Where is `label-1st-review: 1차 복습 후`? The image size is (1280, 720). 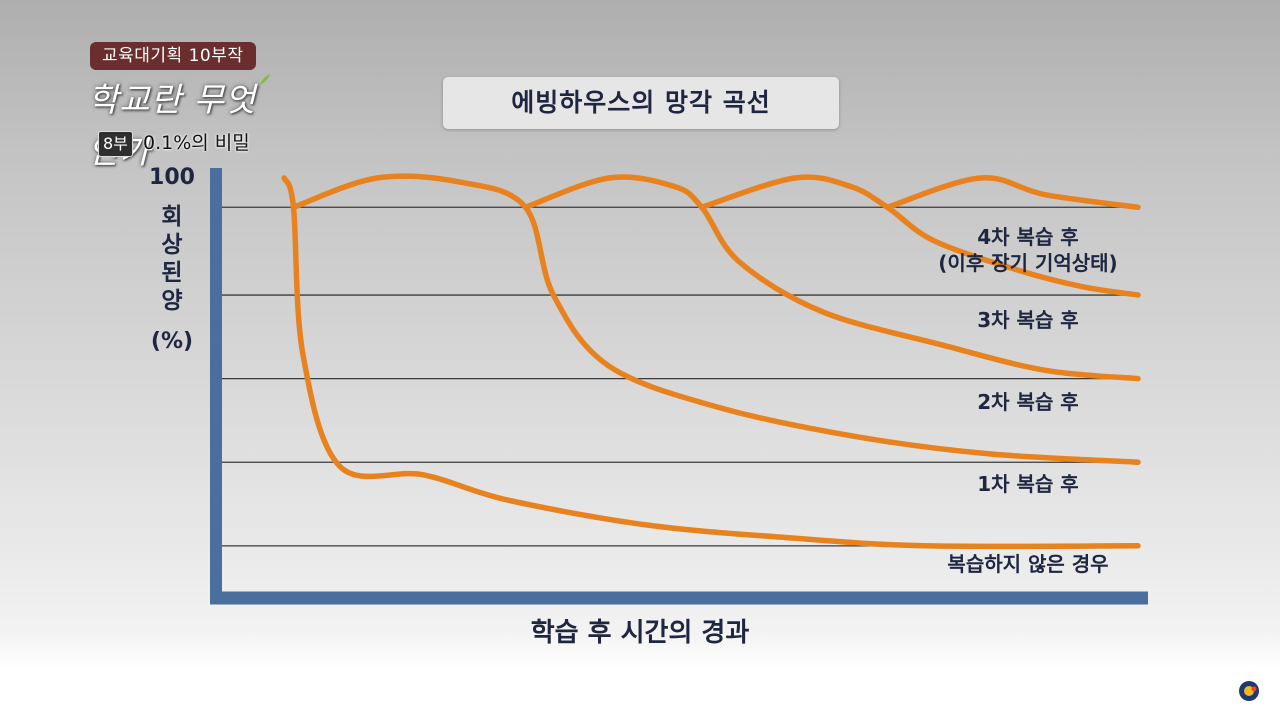
label-1st-review: 1차 복습 후 is located at coordinates (1027, 484).